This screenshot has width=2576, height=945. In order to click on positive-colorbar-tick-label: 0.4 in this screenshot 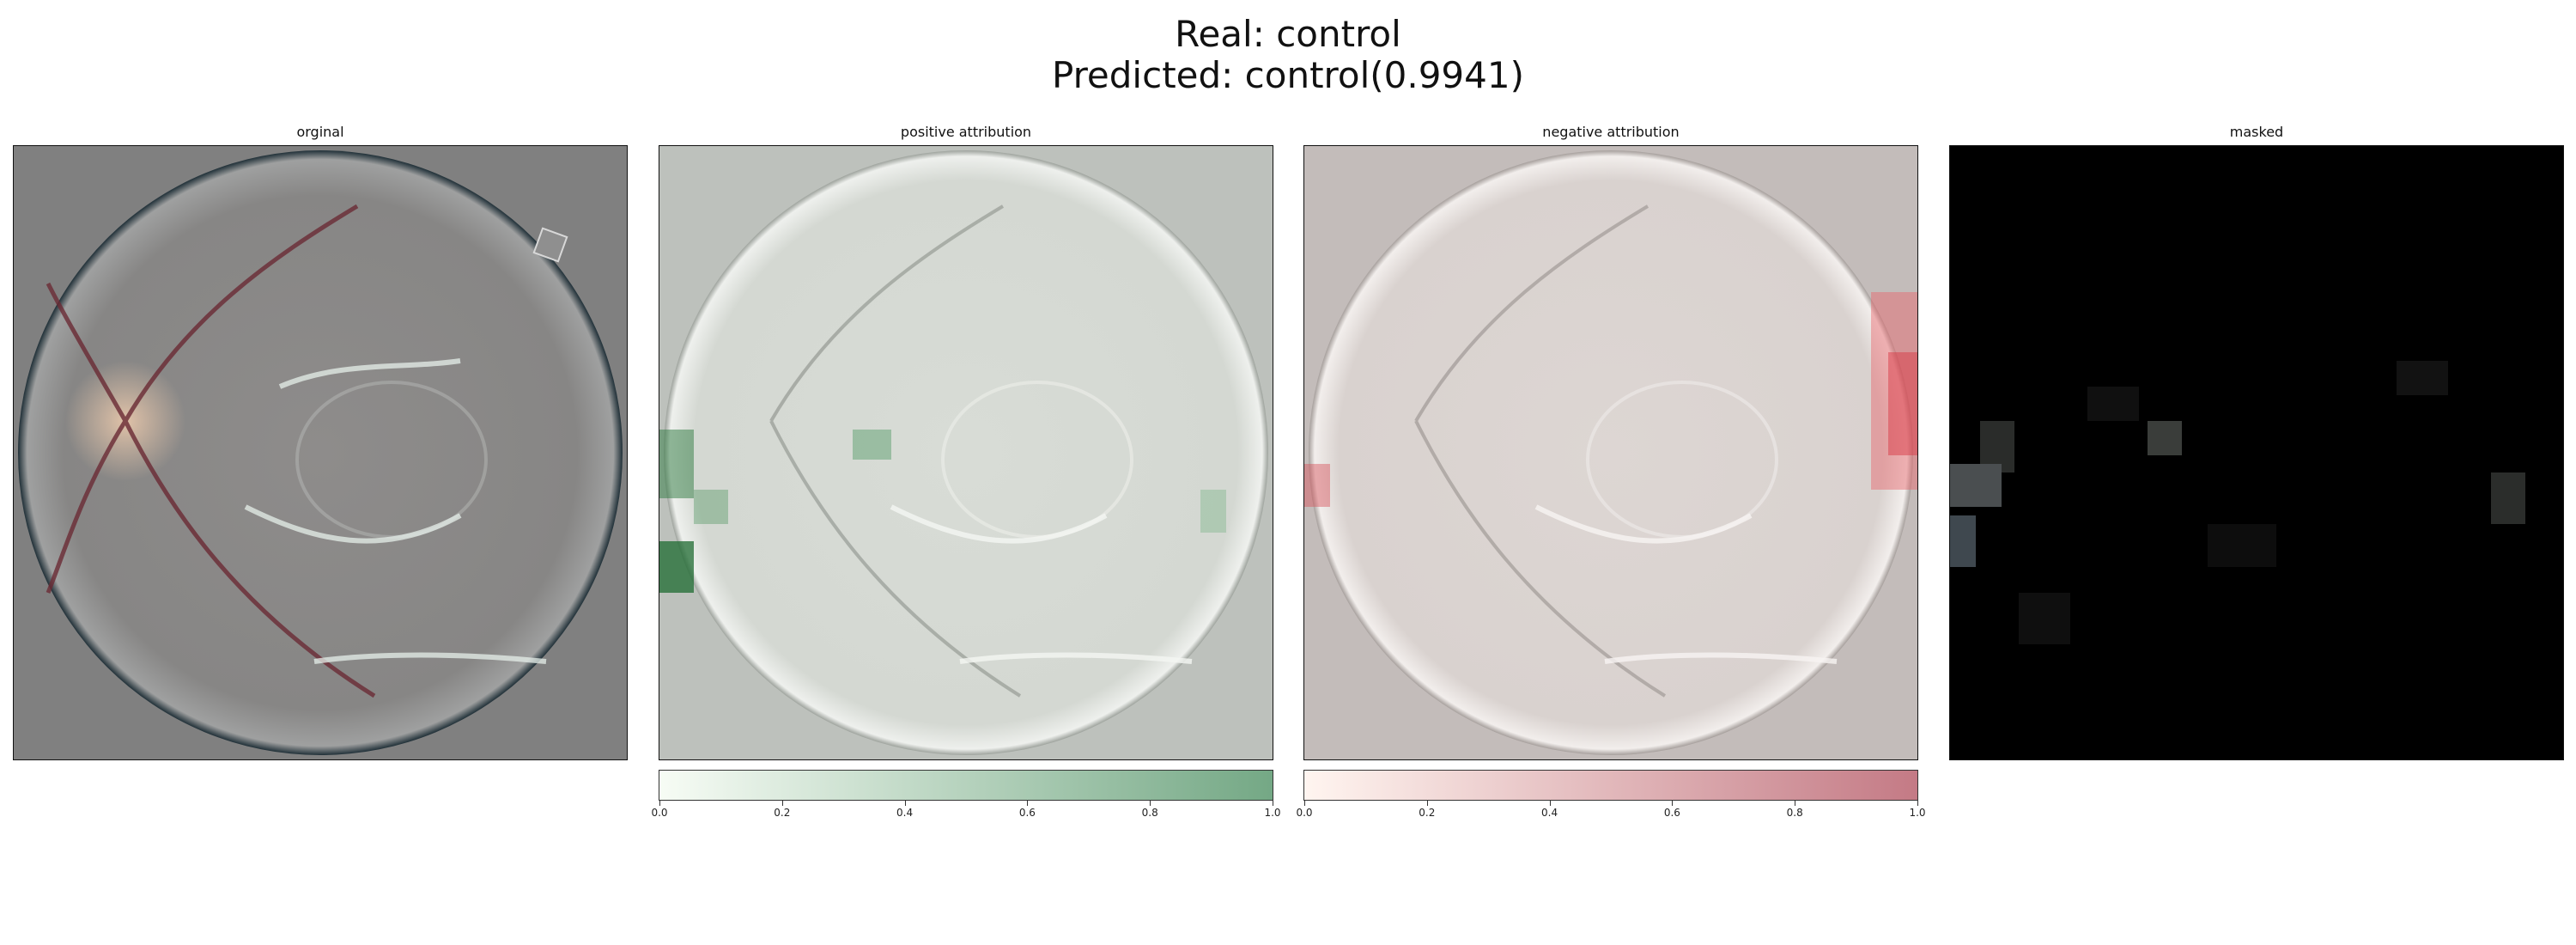, I will do `click(905, 813)`.